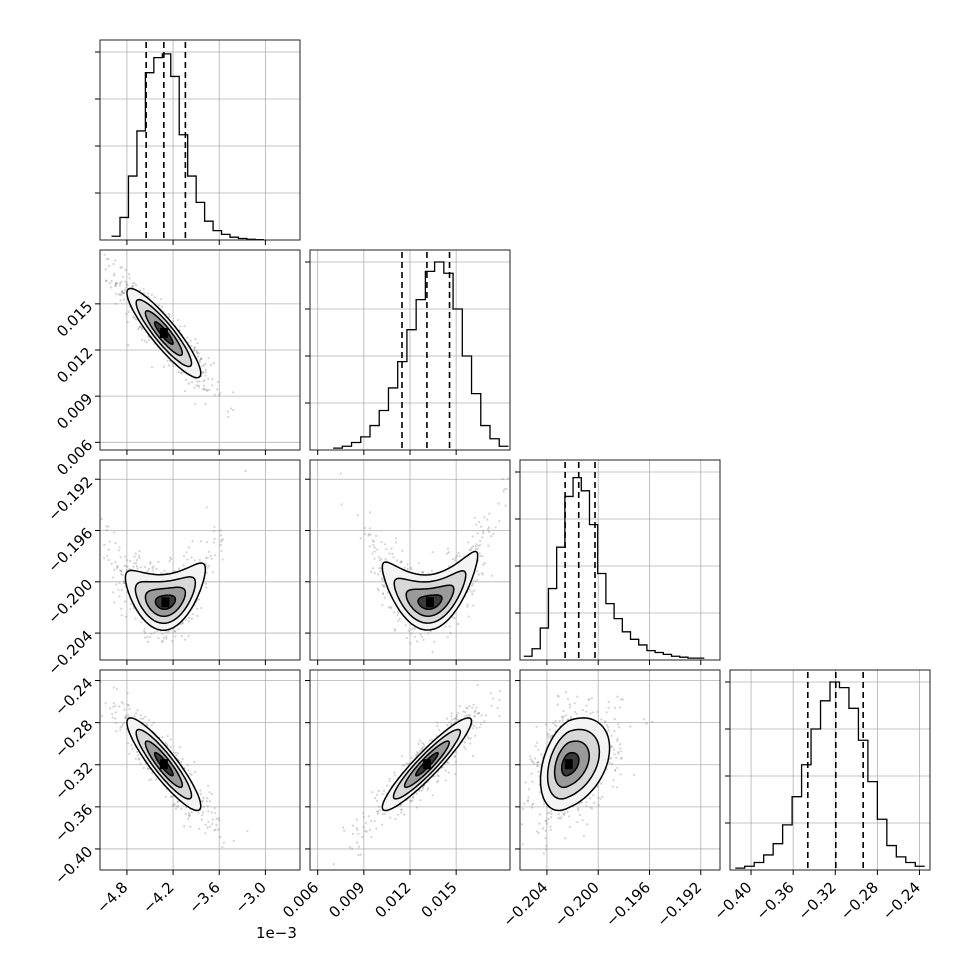  I want to click on y-tick-label-3-4: −0.24, so click(73, 696).